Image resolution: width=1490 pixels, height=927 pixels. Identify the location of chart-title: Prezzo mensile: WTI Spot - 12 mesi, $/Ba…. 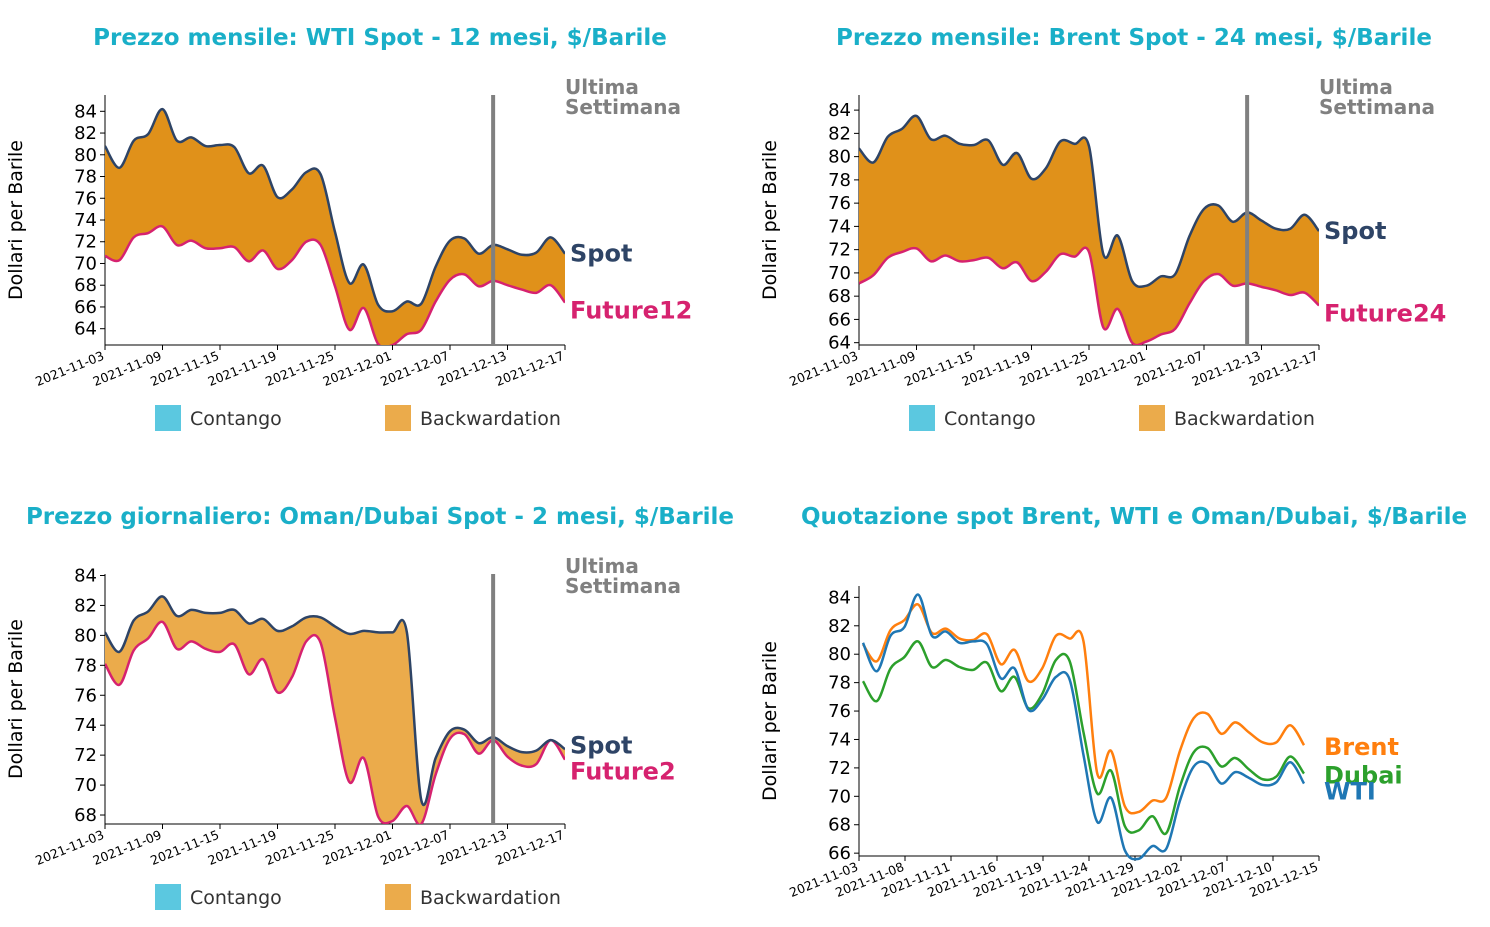
(380, 38).